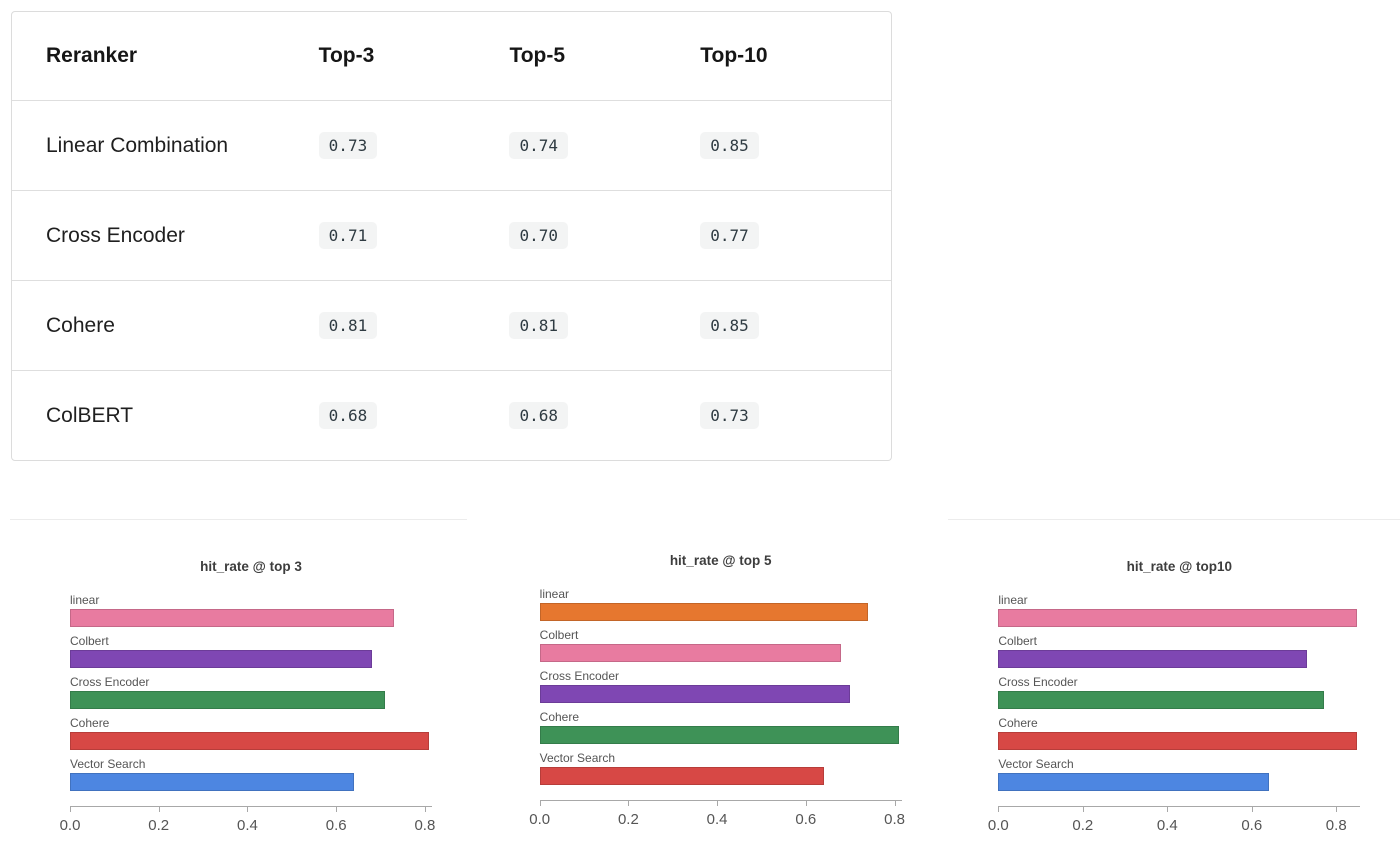  Describe the element at coordinates (90, 415) in the screenshot. I see `row-label: ColBERT` at that location.